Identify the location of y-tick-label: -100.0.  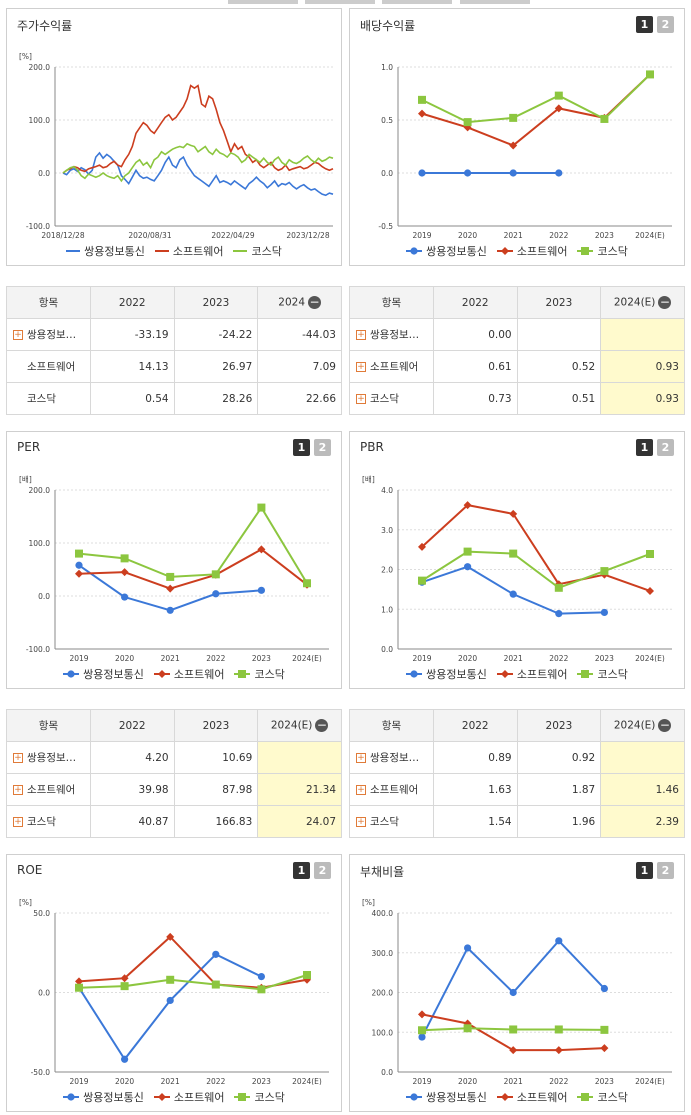
(38, 226).